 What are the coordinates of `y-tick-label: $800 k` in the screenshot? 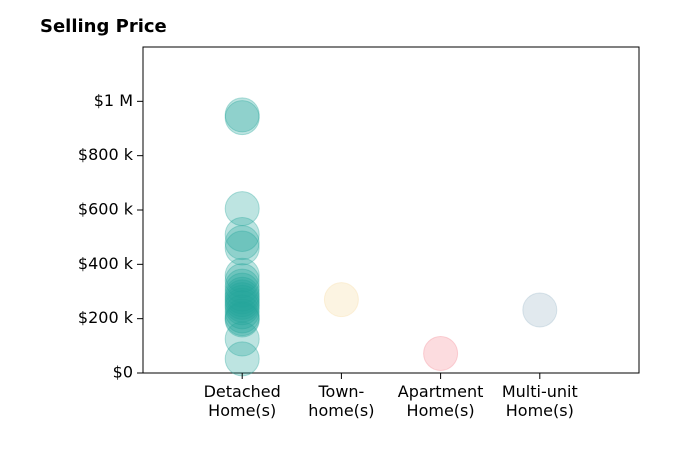 It's located at (106, 154).